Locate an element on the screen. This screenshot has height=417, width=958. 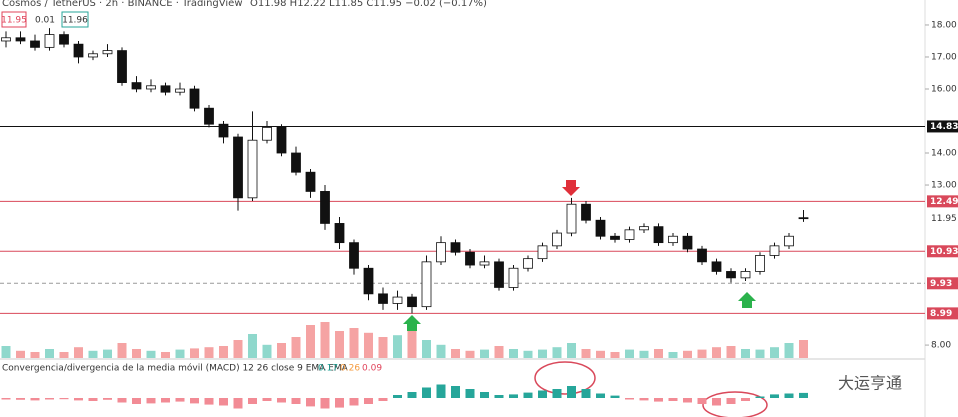
quote-text: 0.01 is located at coordinates (45, 21).